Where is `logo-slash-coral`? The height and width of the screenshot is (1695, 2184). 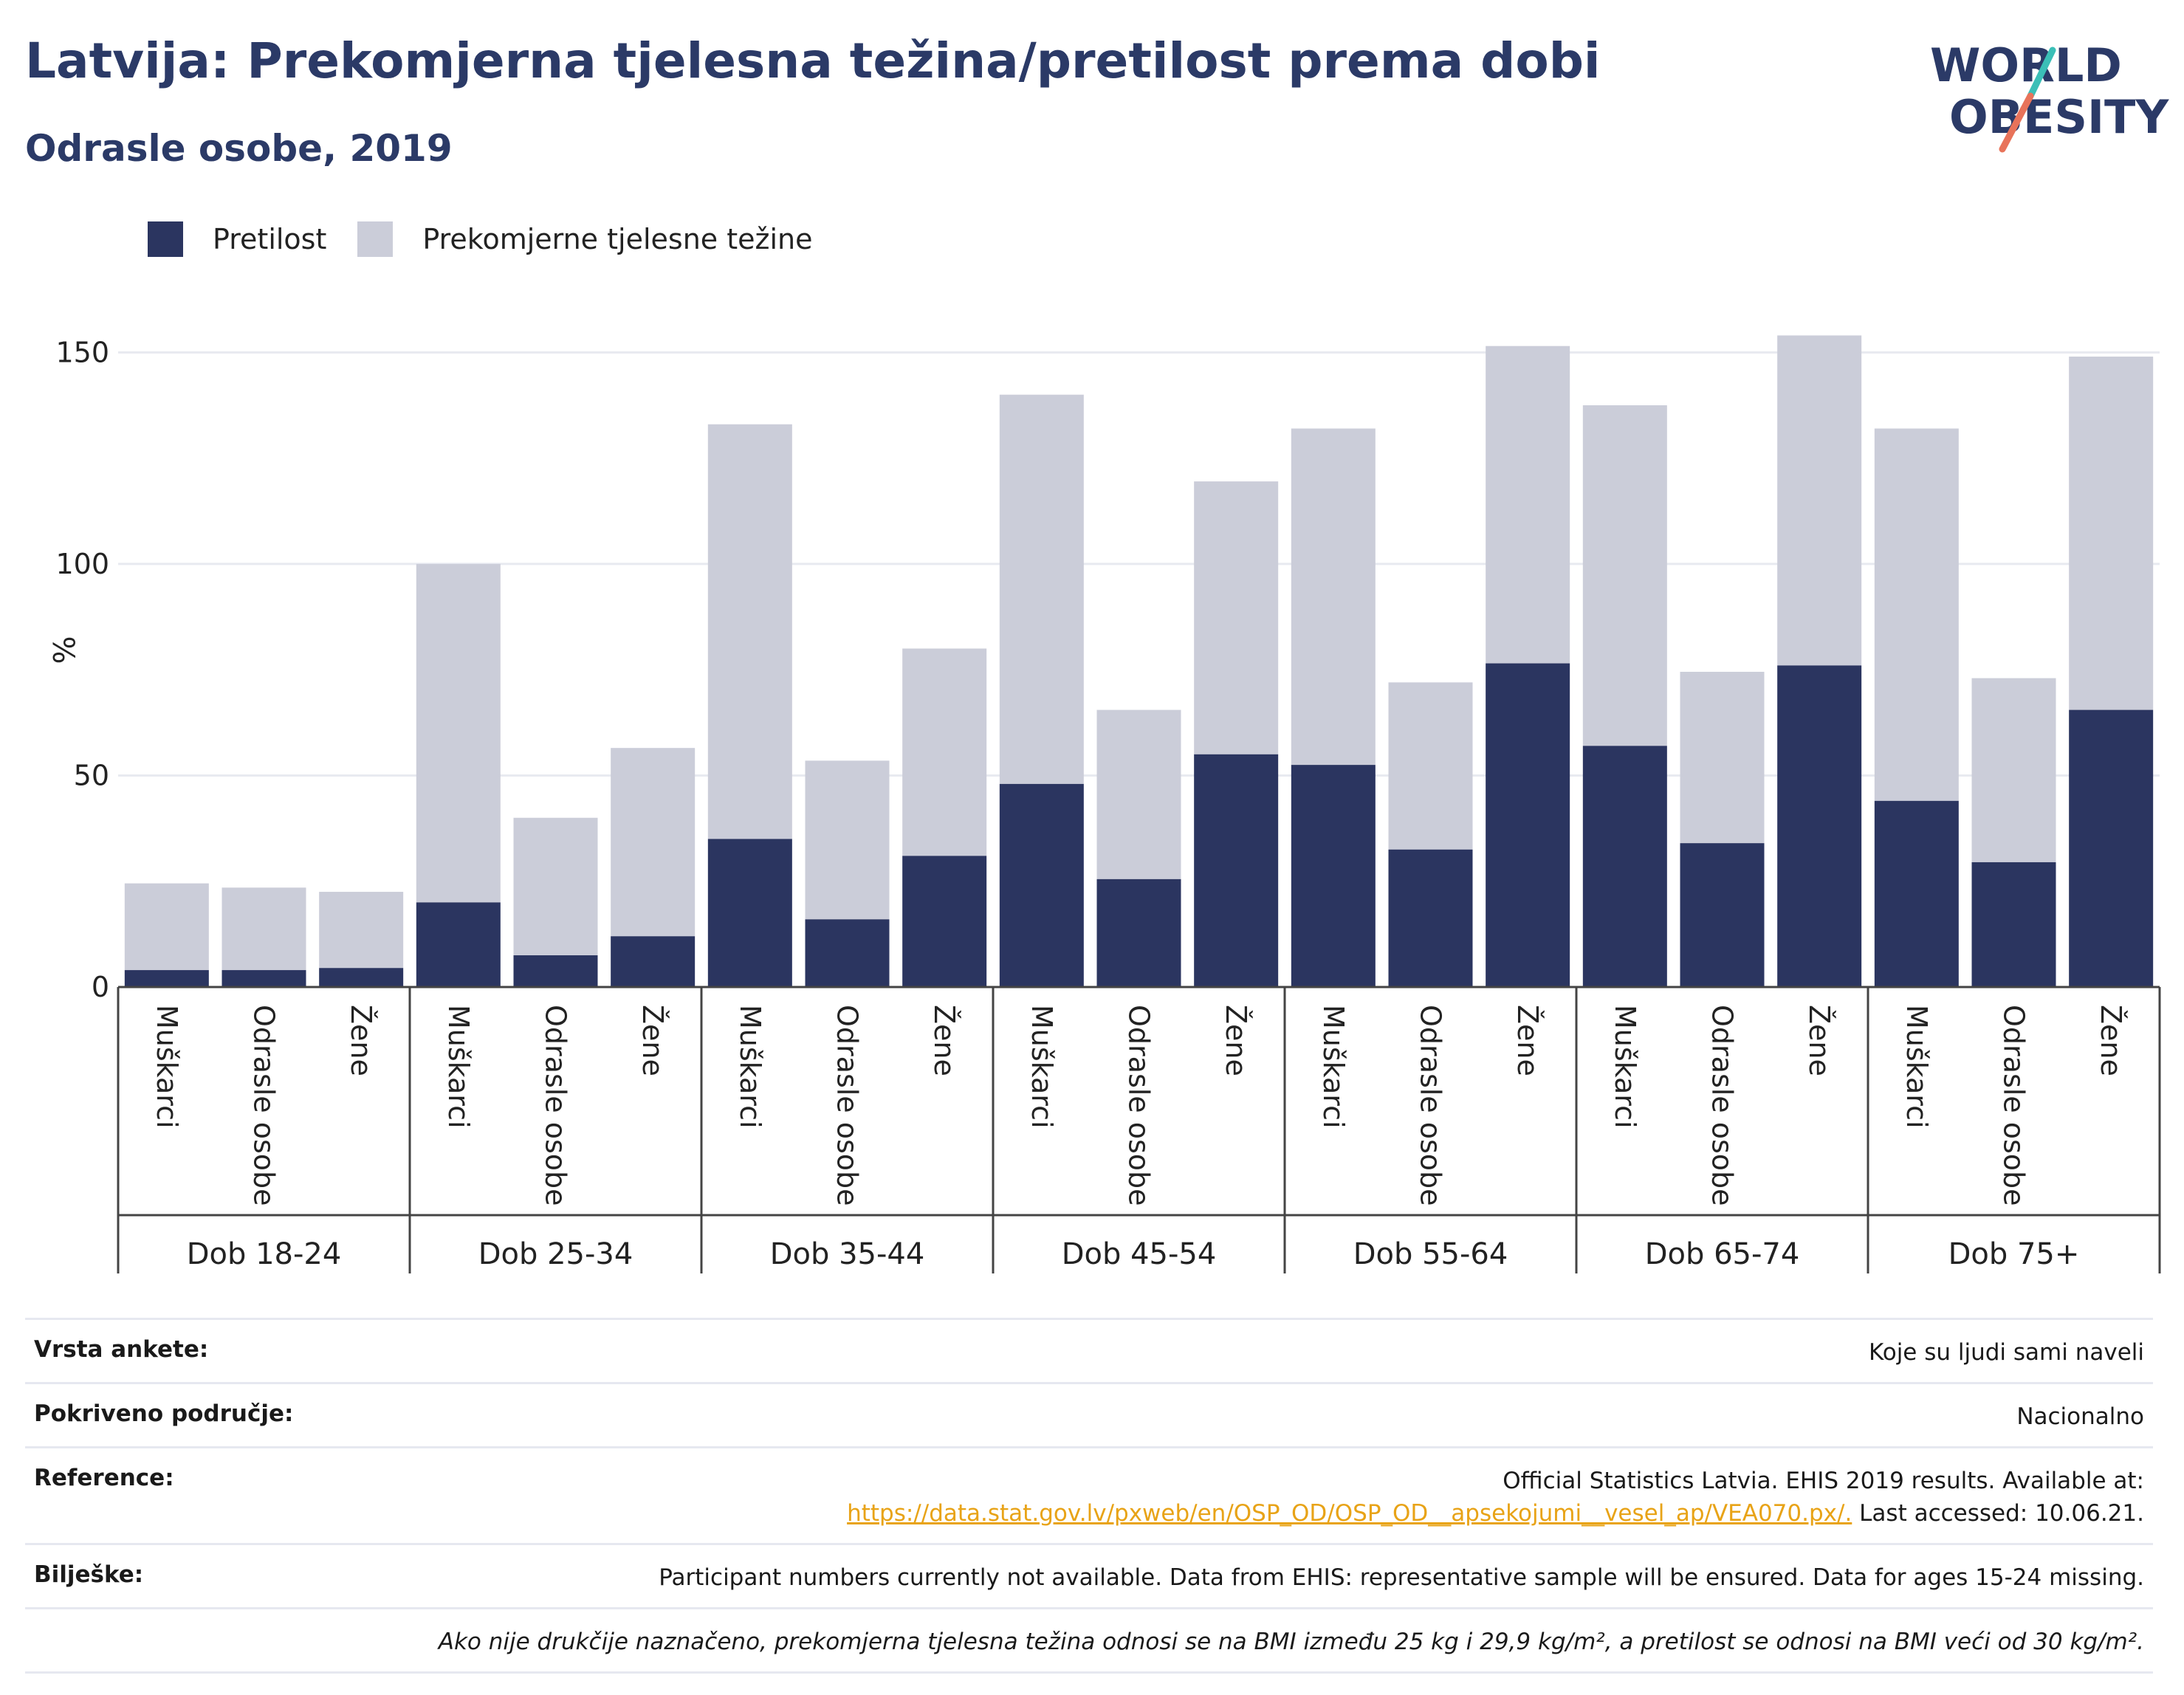
logo-slash-coral is located at coordinates (2017, 122).